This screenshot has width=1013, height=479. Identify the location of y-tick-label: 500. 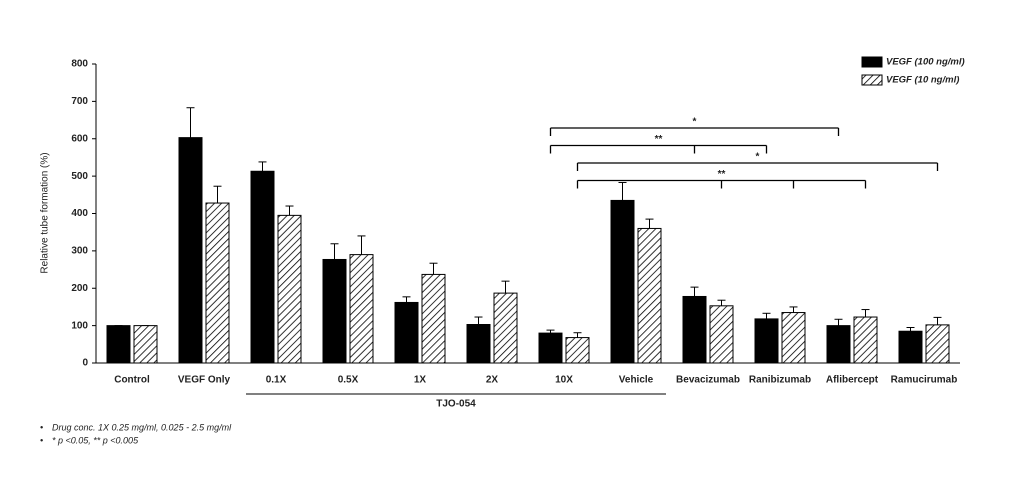
(79, 176).